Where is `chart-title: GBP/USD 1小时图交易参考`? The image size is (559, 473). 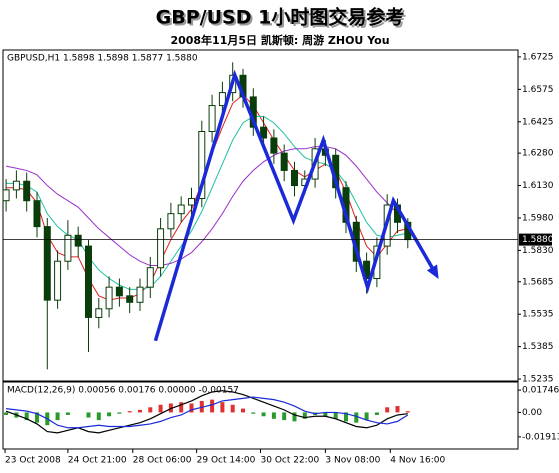 chart-title: GBP/USD 1小时图交易参考 is located at coordinates (280, 17).